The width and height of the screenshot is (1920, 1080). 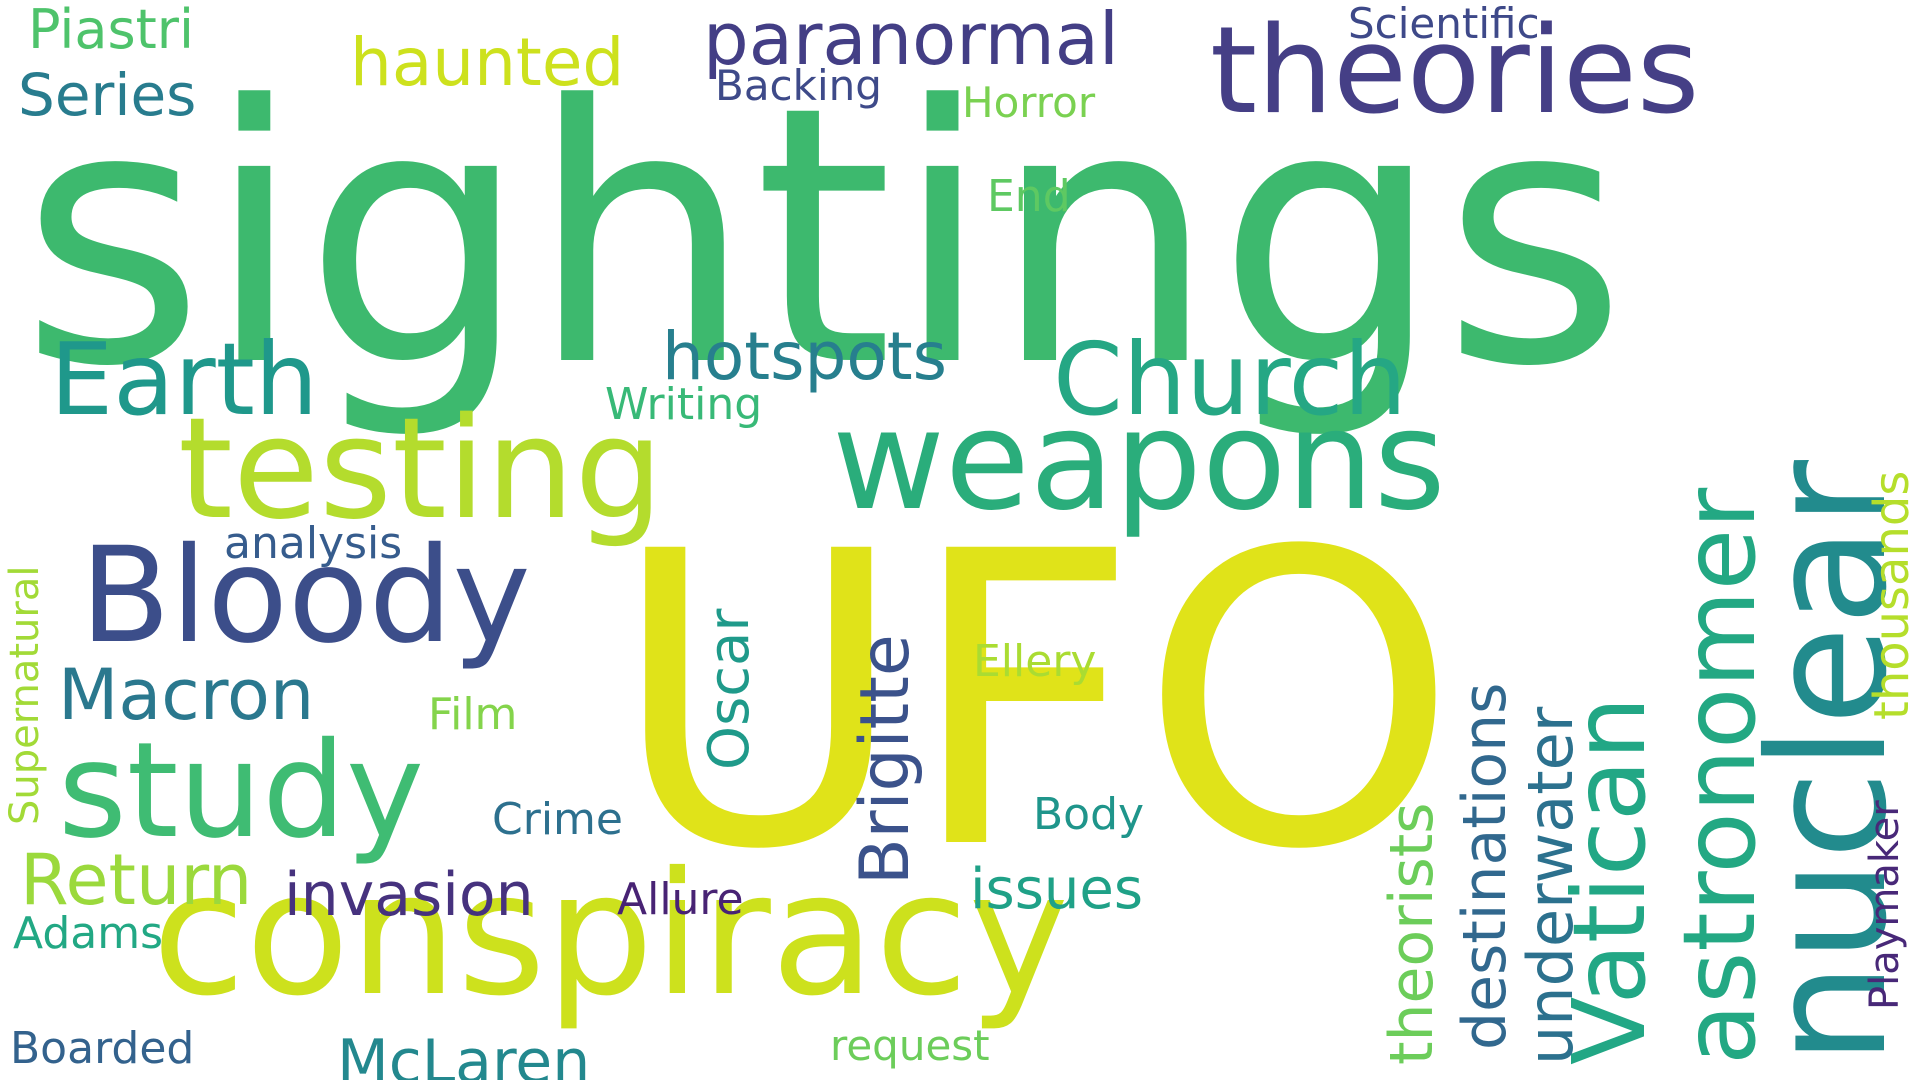 What do you see at coordinates (729, 689) in the screenshot?
I see `word-oscar: Oscar` at bounding box center [729, 689].